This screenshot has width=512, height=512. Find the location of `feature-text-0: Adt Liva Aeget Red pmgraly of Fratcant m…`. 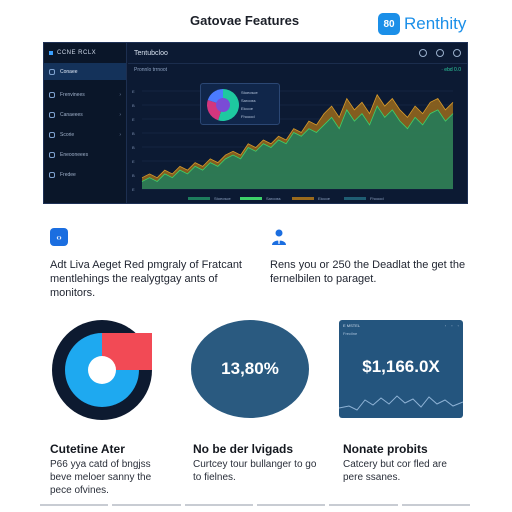

feature-text-0: Adt Liva Aeget Red pmgraly of Fratcant m… is located at coordinates (146, 279).